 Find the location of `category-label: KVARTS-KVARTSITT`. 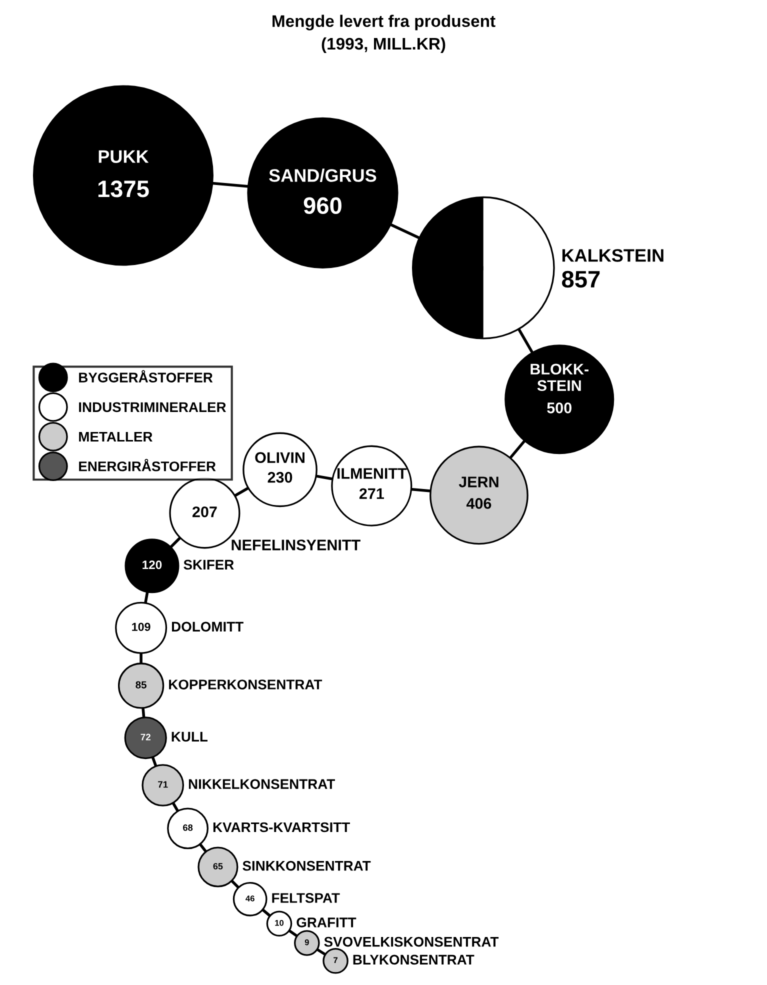

category-label: KVARTS-KVARTSITT is located at coordinates (281, 827).